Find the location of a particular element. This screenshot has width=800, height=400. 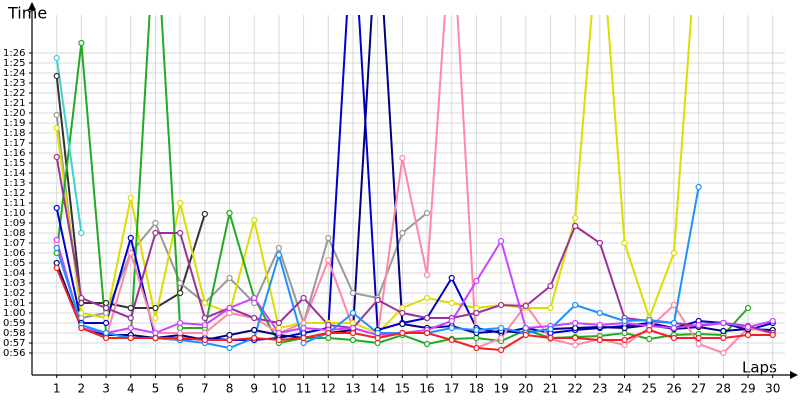

x-tick-label: 1 is located at coordinates (57, 389).